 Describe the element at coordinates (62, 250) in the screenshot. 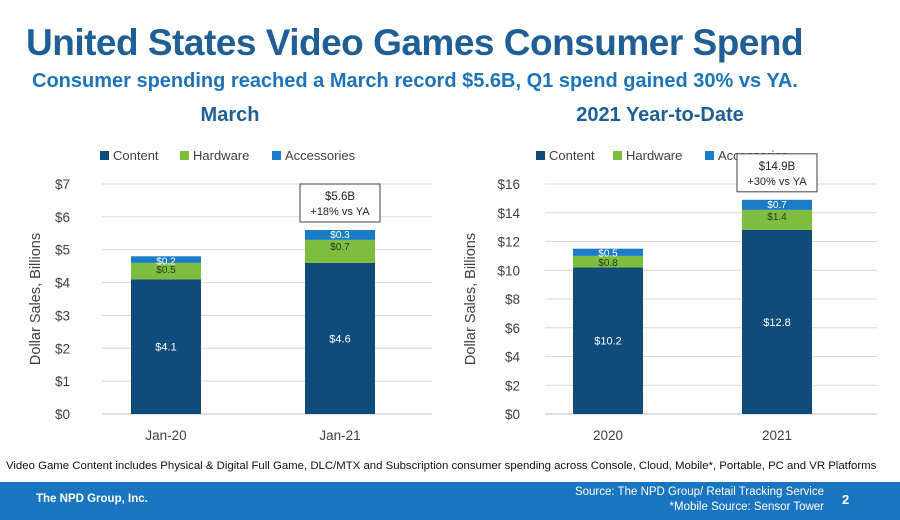

I see `y-tick-label: $5` at that location.